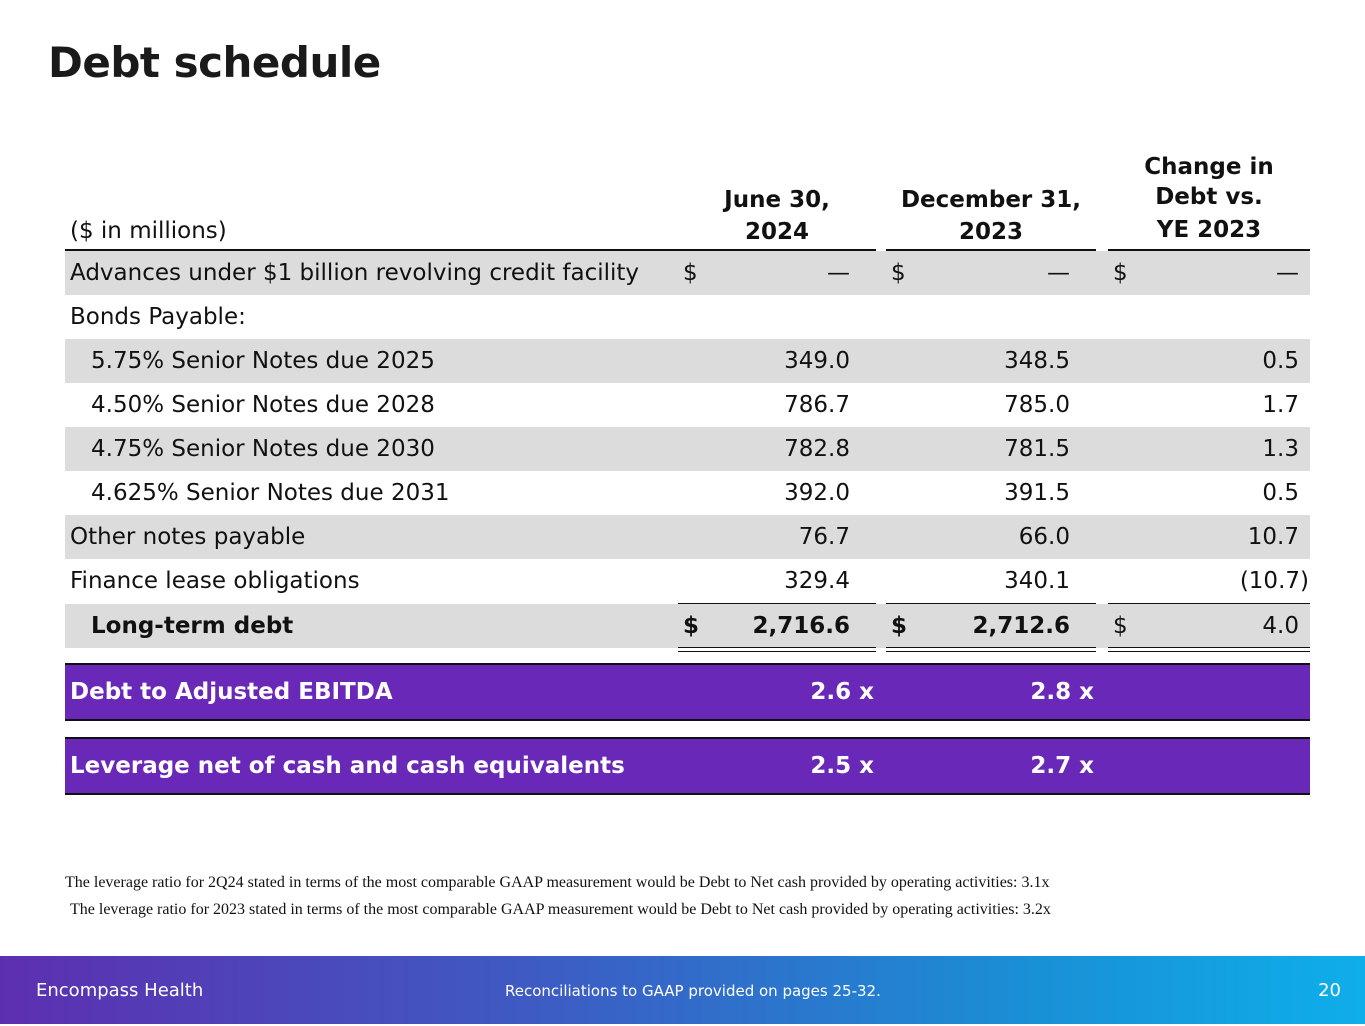 This screenshot has width=1365, height=1026. I want to click on ratio-june-2024: 2.6 x, so click(842, 692).